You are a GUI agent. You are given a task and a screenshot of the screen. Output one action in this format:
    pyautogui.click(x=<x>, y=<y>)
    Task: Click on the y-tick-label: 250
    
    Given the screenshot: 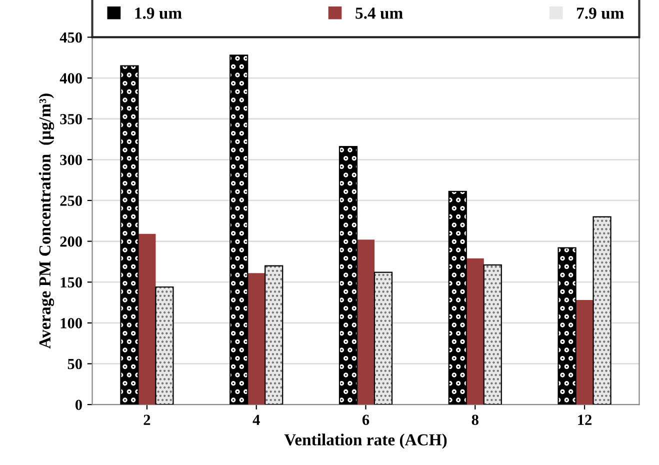 What is the action you would take?
    pyautogui.click(x=71, y=201)
    